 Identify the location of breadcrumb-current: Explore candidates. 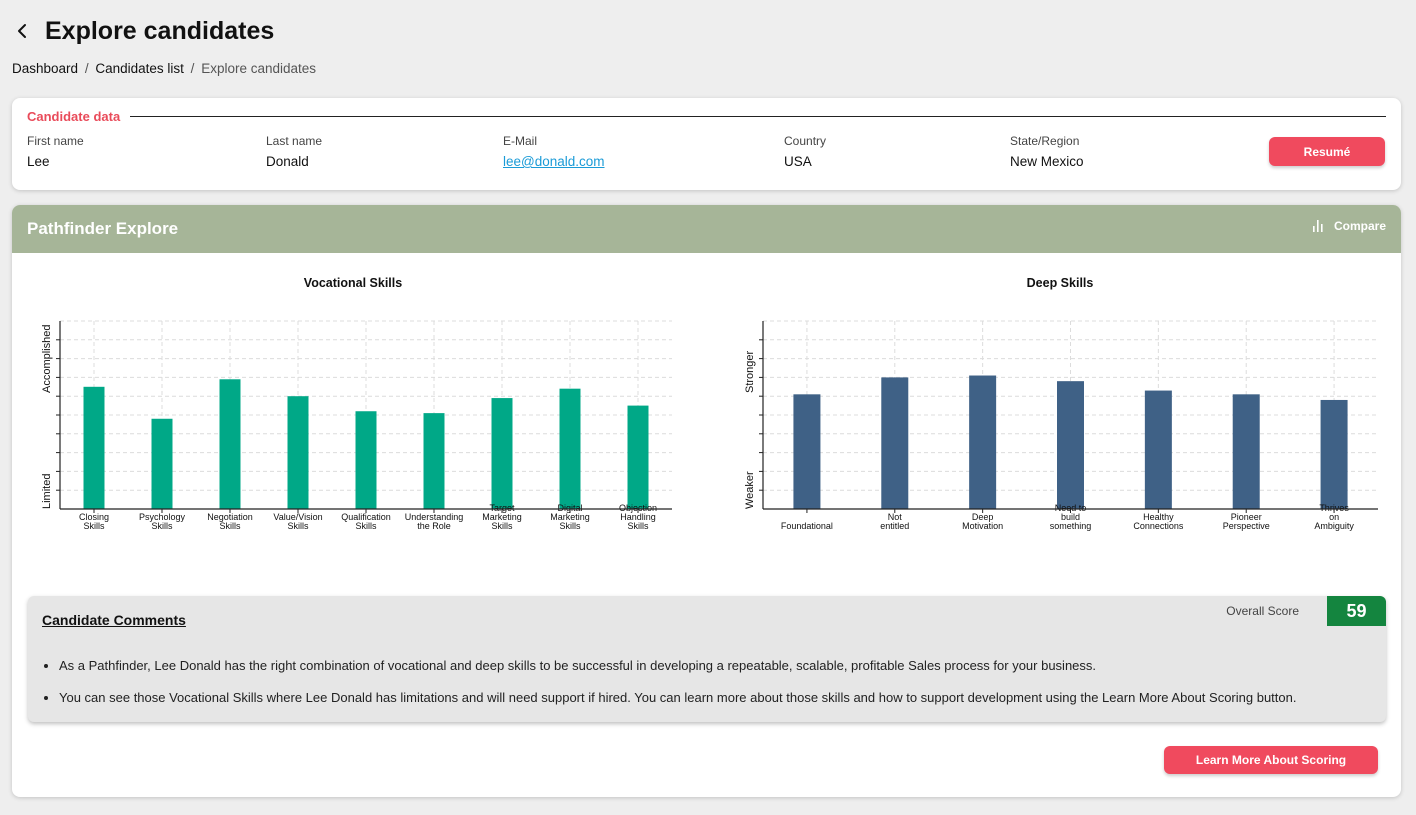
(259, 68).